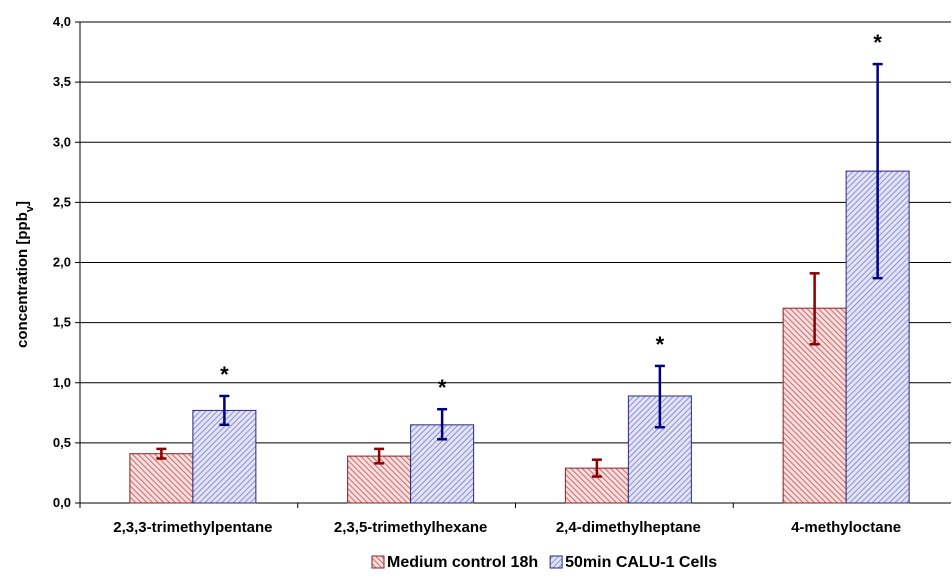 This screenshot has width=952, height=583. What do you see at coordinates (62, 442) in the screenshot?
I see `y-tick-label: 0,5` at bounding box center [62, 442].